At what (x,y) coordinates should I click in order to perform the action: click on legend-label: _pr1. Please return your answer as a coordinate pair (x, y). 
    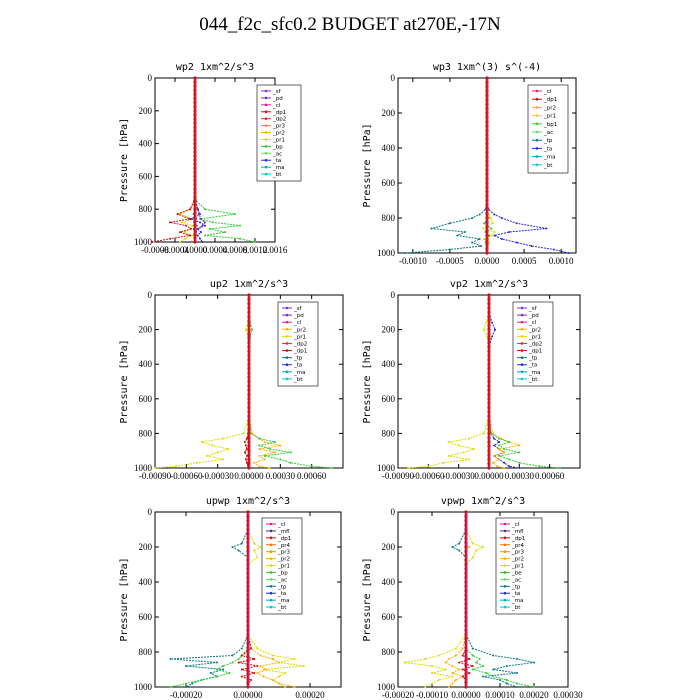
    Looking at the image, I should click on (549, 117).